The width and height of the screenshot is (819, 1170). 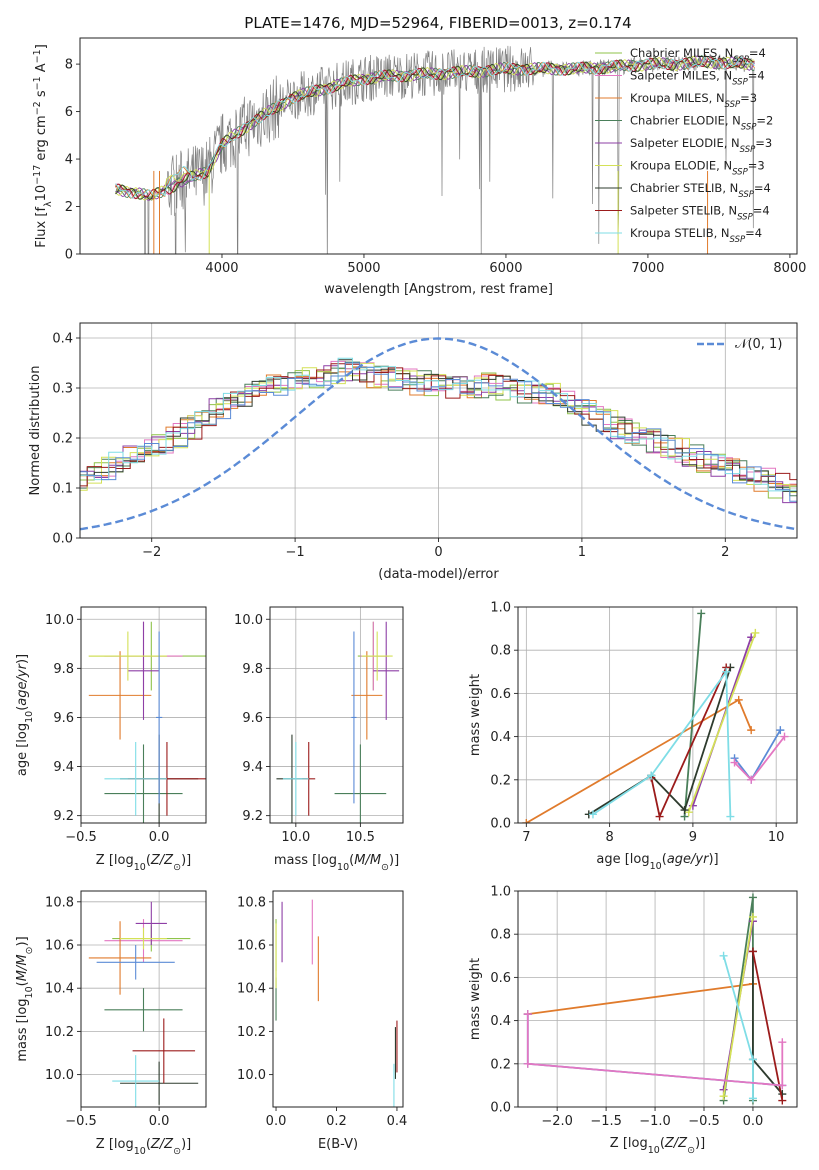 I want to click on weight_vs_age-x-label: age [log10(age/yr)], so click(x=657, y=862).